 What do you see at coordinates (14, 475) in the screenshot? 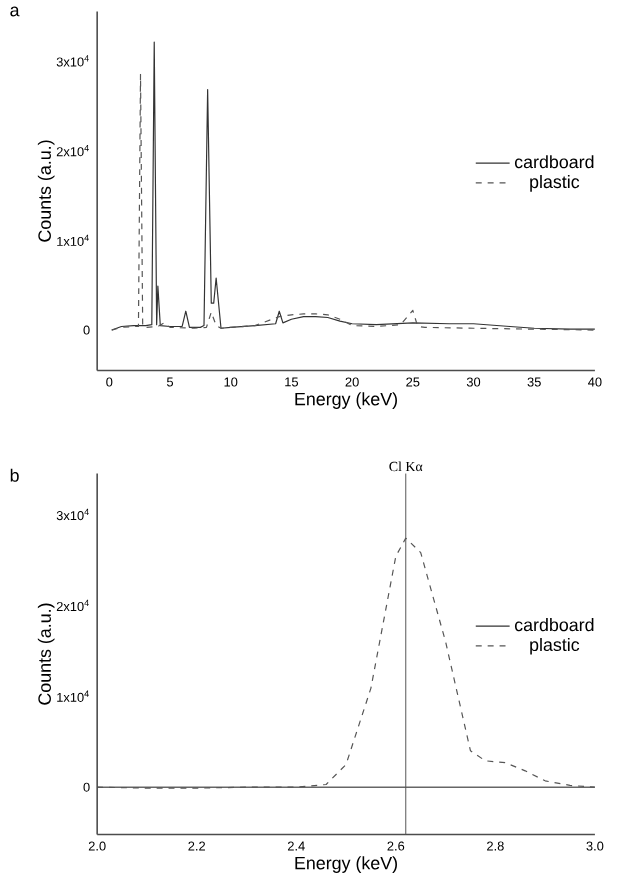
I see `chart-title: b` at bounding box center [14, 475].